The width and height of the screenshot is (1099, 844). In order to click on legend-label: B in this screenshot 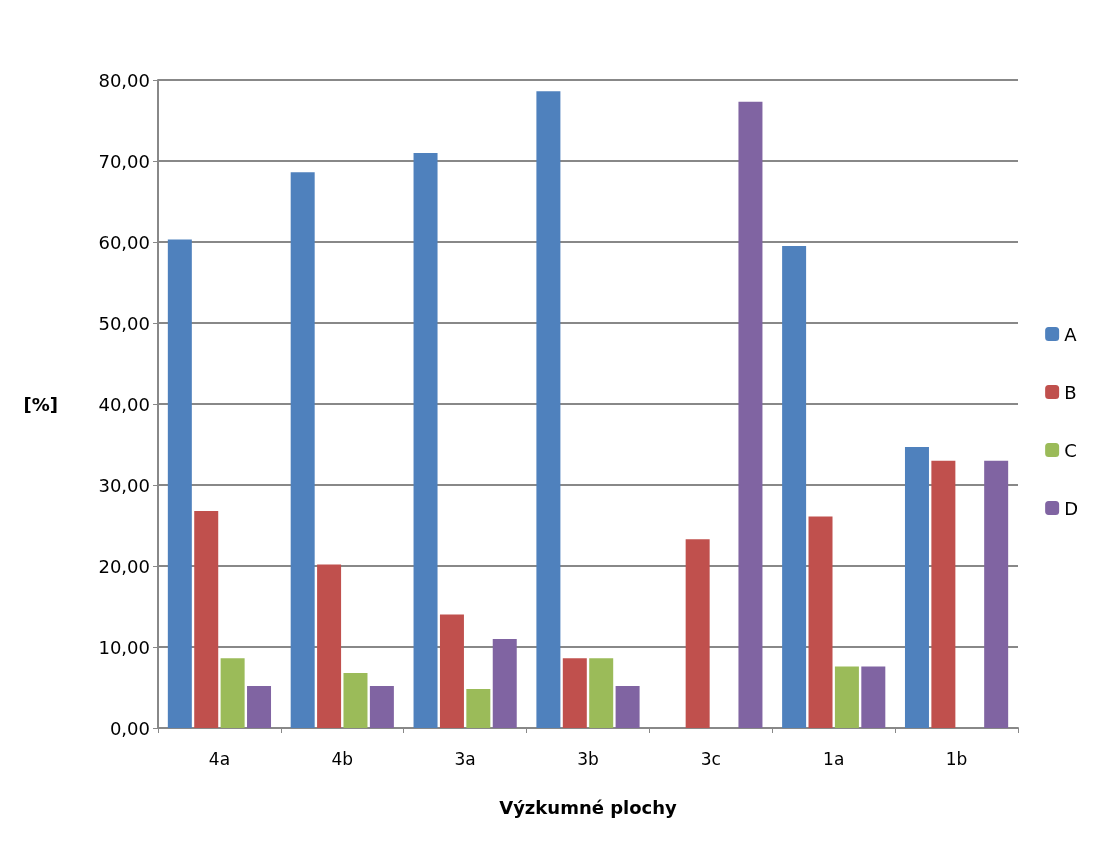, I will do `click(1070, 392)`.